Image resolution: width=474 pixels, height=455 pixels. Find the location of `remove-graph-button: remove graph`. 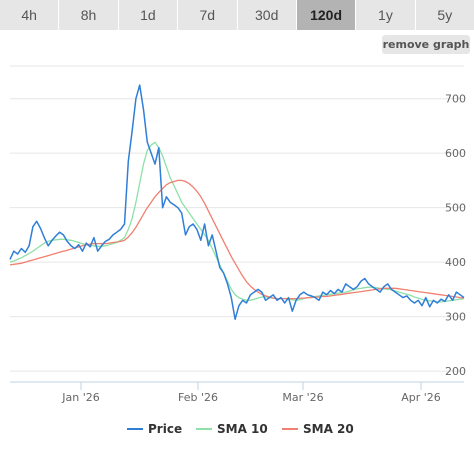

remove-graph-button: remove graph is located at coordinates (426, 44).